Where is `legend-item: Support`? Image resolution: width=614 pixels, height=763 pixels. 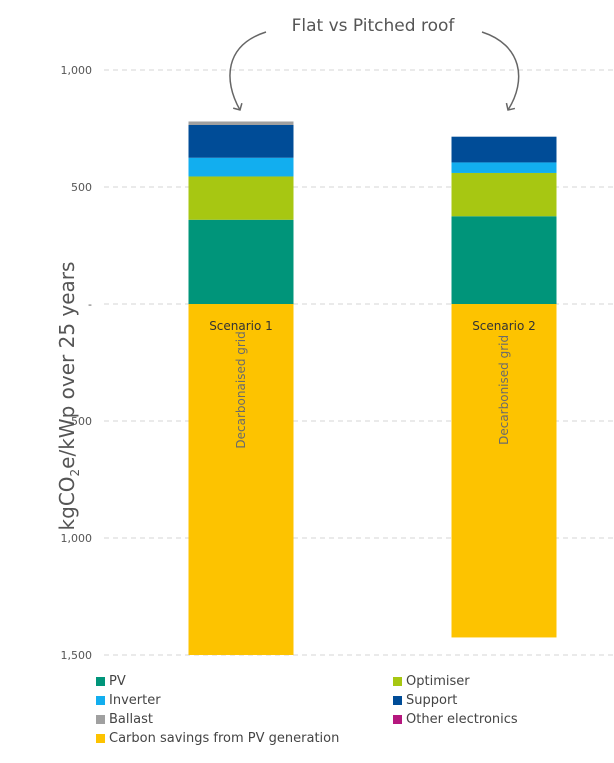 legend-item: Support is located at coordinates (425, 700).